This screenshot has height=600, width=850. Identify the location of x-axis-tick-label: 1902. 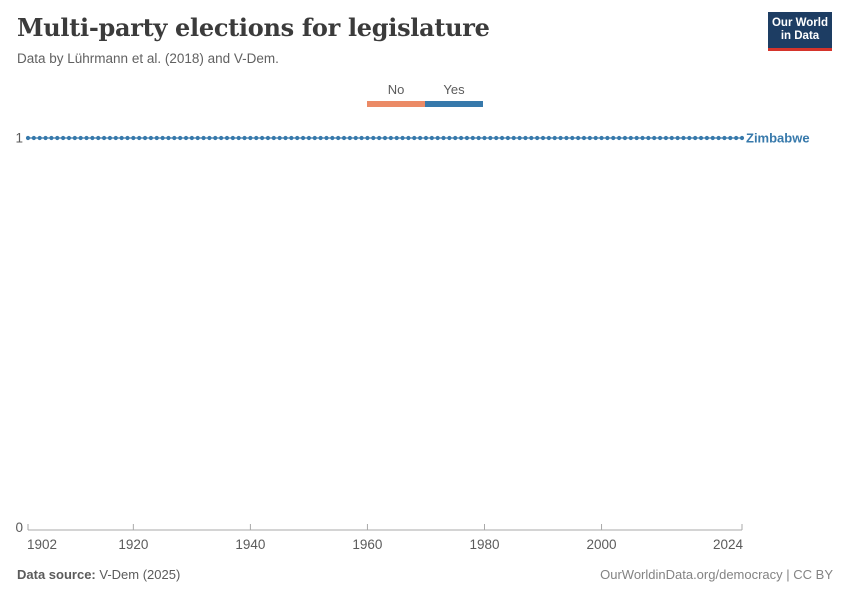
(42, 544).